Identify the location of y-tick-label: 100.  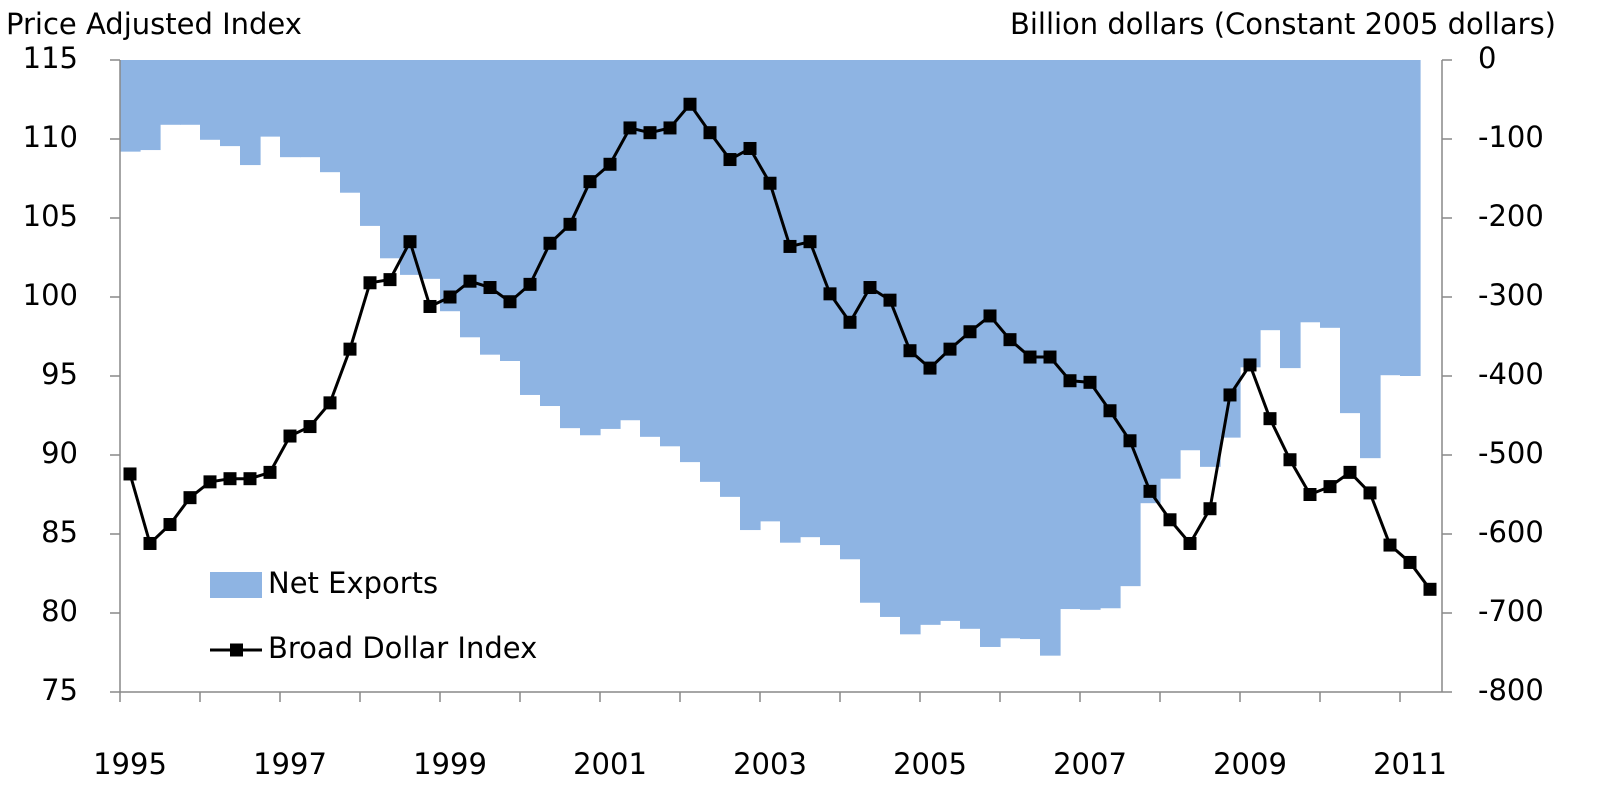
(50, 295).